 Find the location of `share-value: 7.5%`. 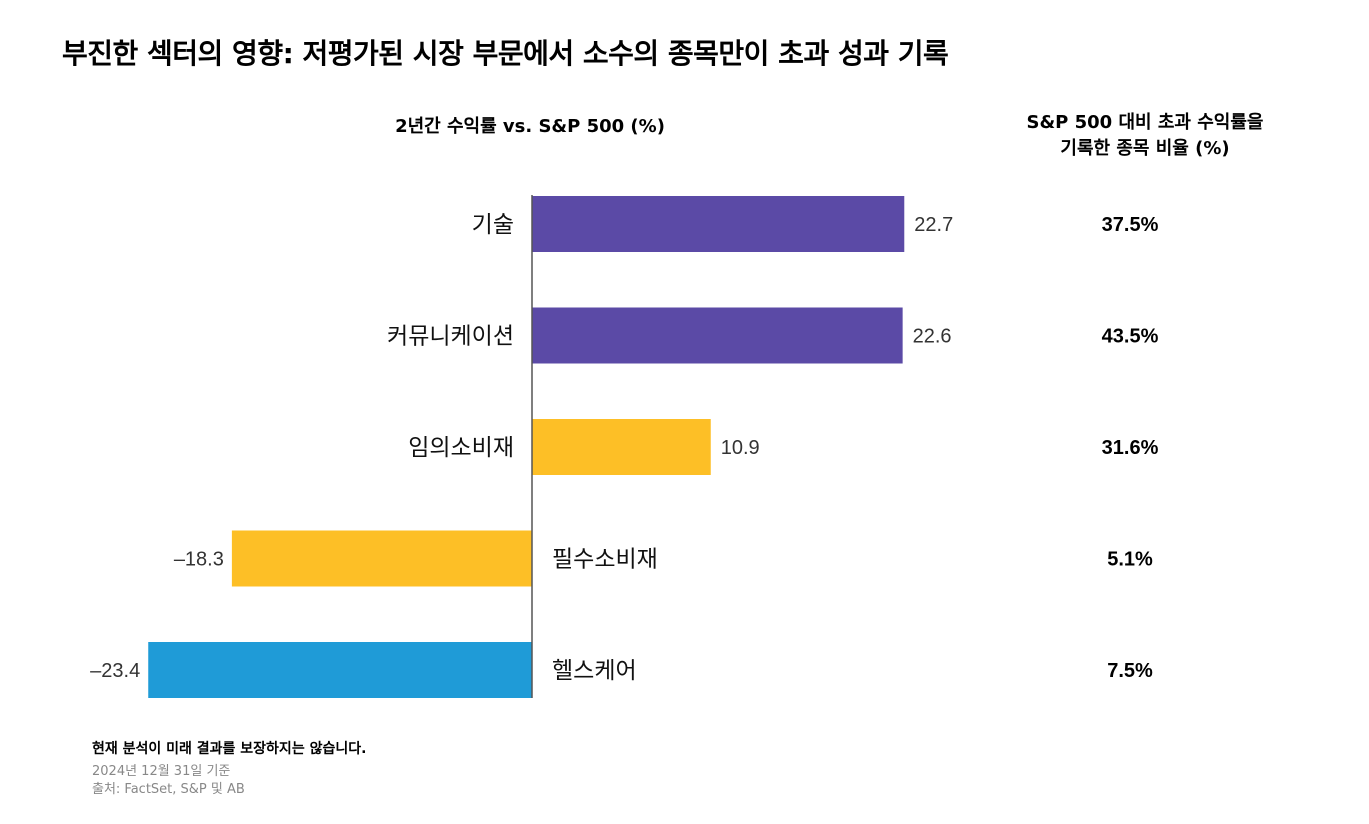

share-value: 7.5% is located at coordinates (1130, 671).